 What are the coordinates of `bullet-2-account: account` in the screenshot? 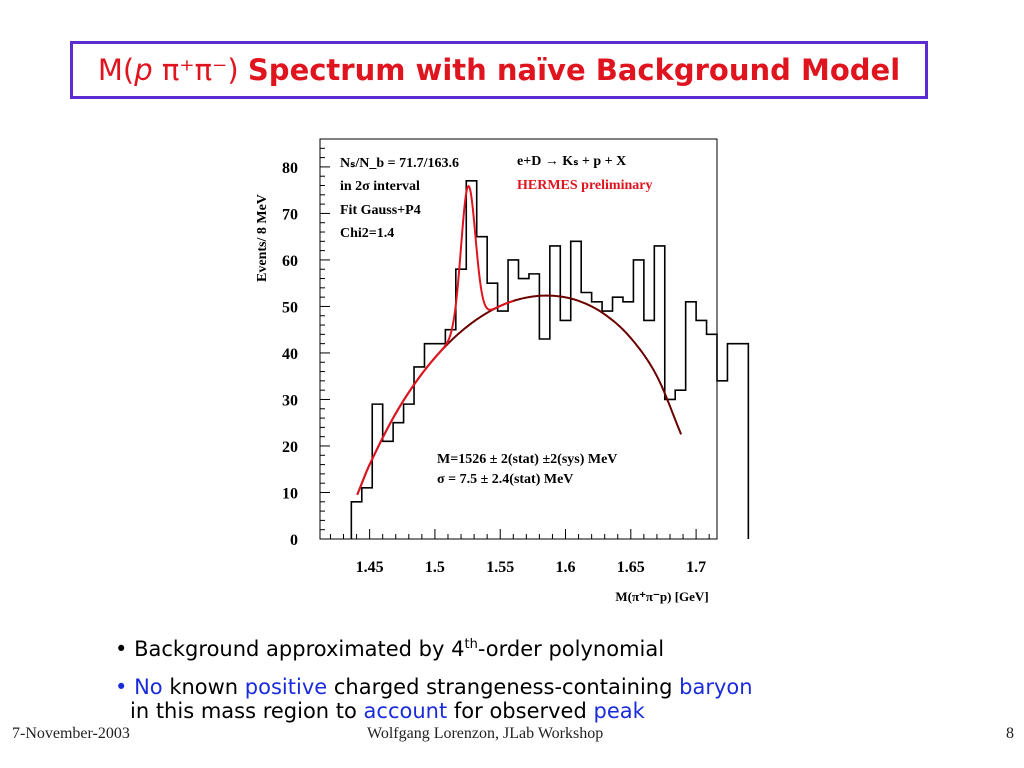 It's located at (405, 711).